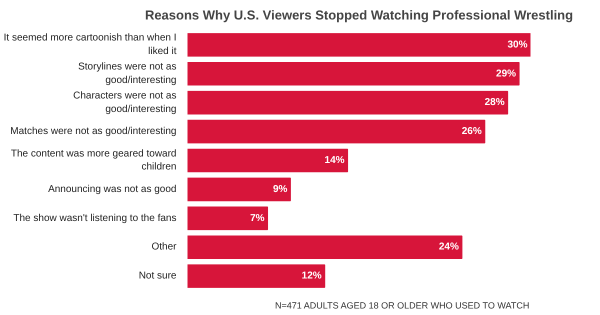 The width and height of the screenshot is (600, 315). I want to click on y-tick-label: Storylines were not as good/interesting, so click(127, 74).